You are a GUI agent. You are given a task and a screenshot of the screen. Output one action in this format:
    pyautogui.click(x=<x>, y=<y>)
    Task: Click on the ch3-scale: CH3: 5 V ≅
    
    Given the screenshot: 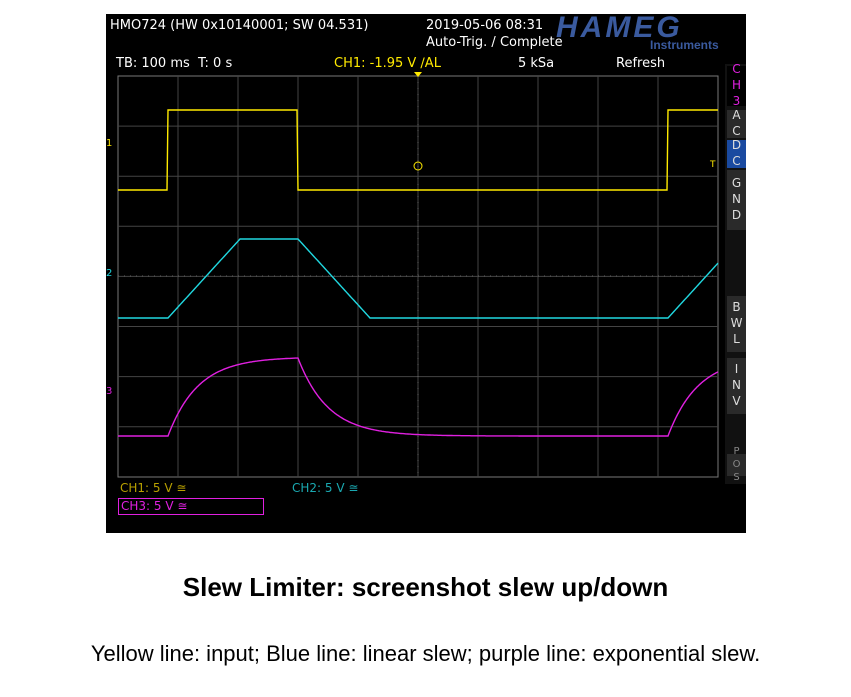 What is the action you would take?
    pyautogui.click(x=191, y=506)
    